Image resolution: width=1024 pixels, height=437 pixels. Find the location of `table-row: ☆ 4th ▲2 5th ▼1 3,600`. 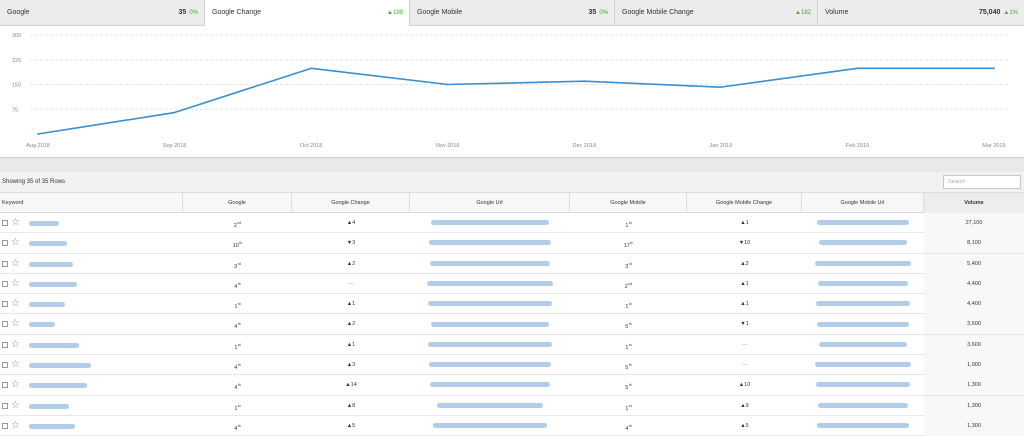

table-row: ☆ 4th ▲2 5th ▼1 3,600 is located at coordinates (512, 324).